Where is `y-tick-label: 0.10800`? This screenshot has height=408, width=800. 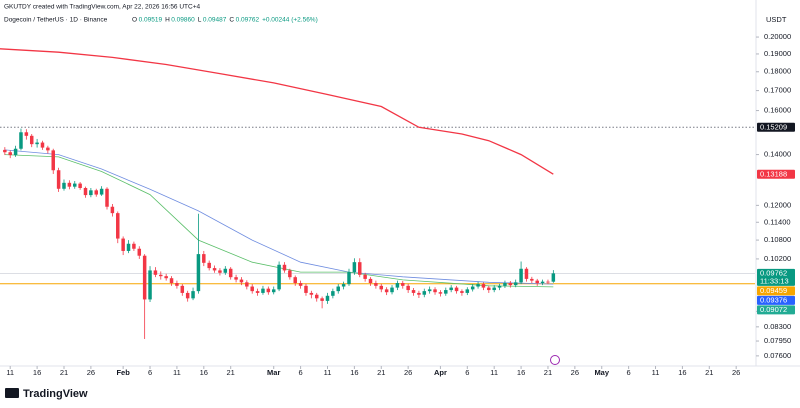
y-tick-label: 0.10800 is located at coordinates (777, 239).